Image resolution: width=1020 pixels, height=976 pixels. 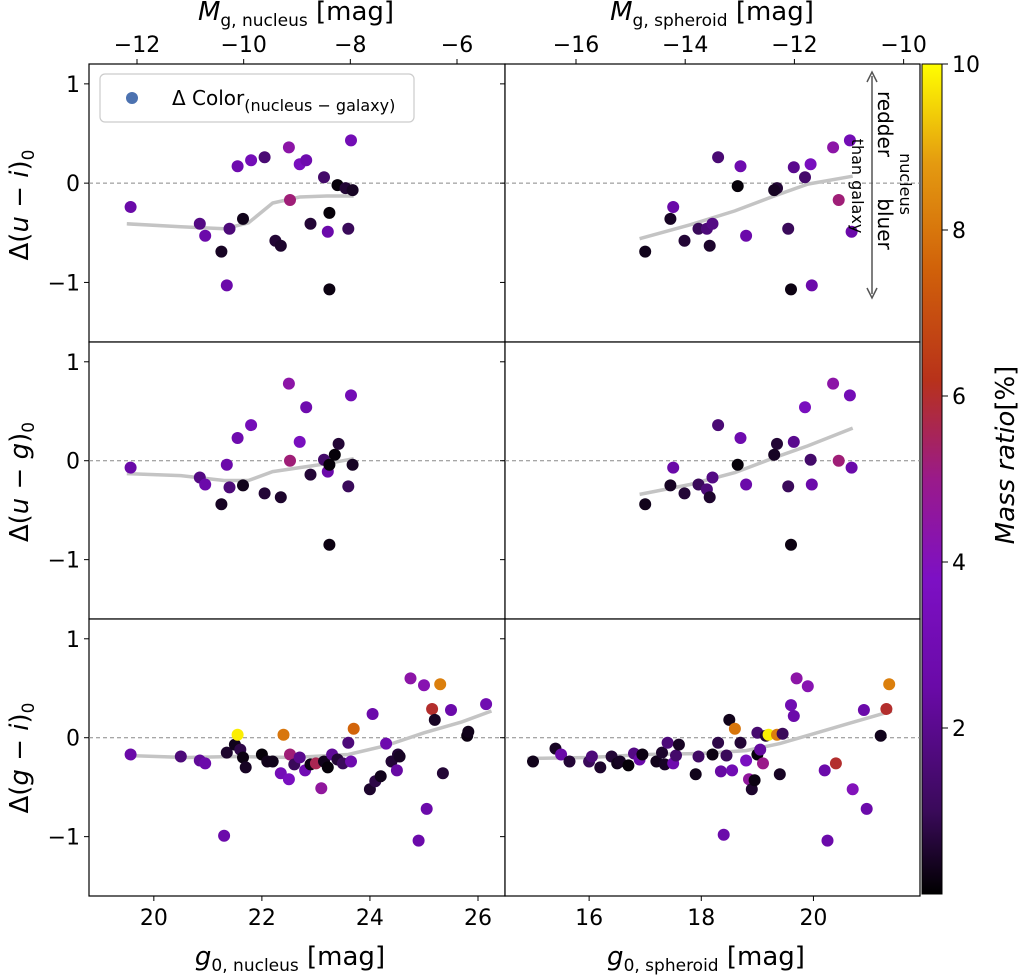 What do you see at coordinates (712, 15) in the screenshot?
I see `xlabel-top-right: Mg, spheroid [mag]` at bounding box center [712, 15].